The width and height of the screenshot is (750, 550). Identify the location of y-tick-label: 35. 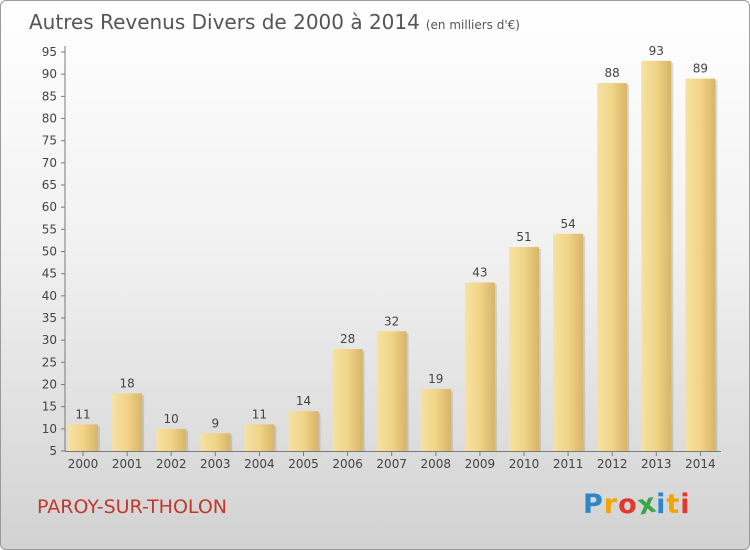
(49, 318).